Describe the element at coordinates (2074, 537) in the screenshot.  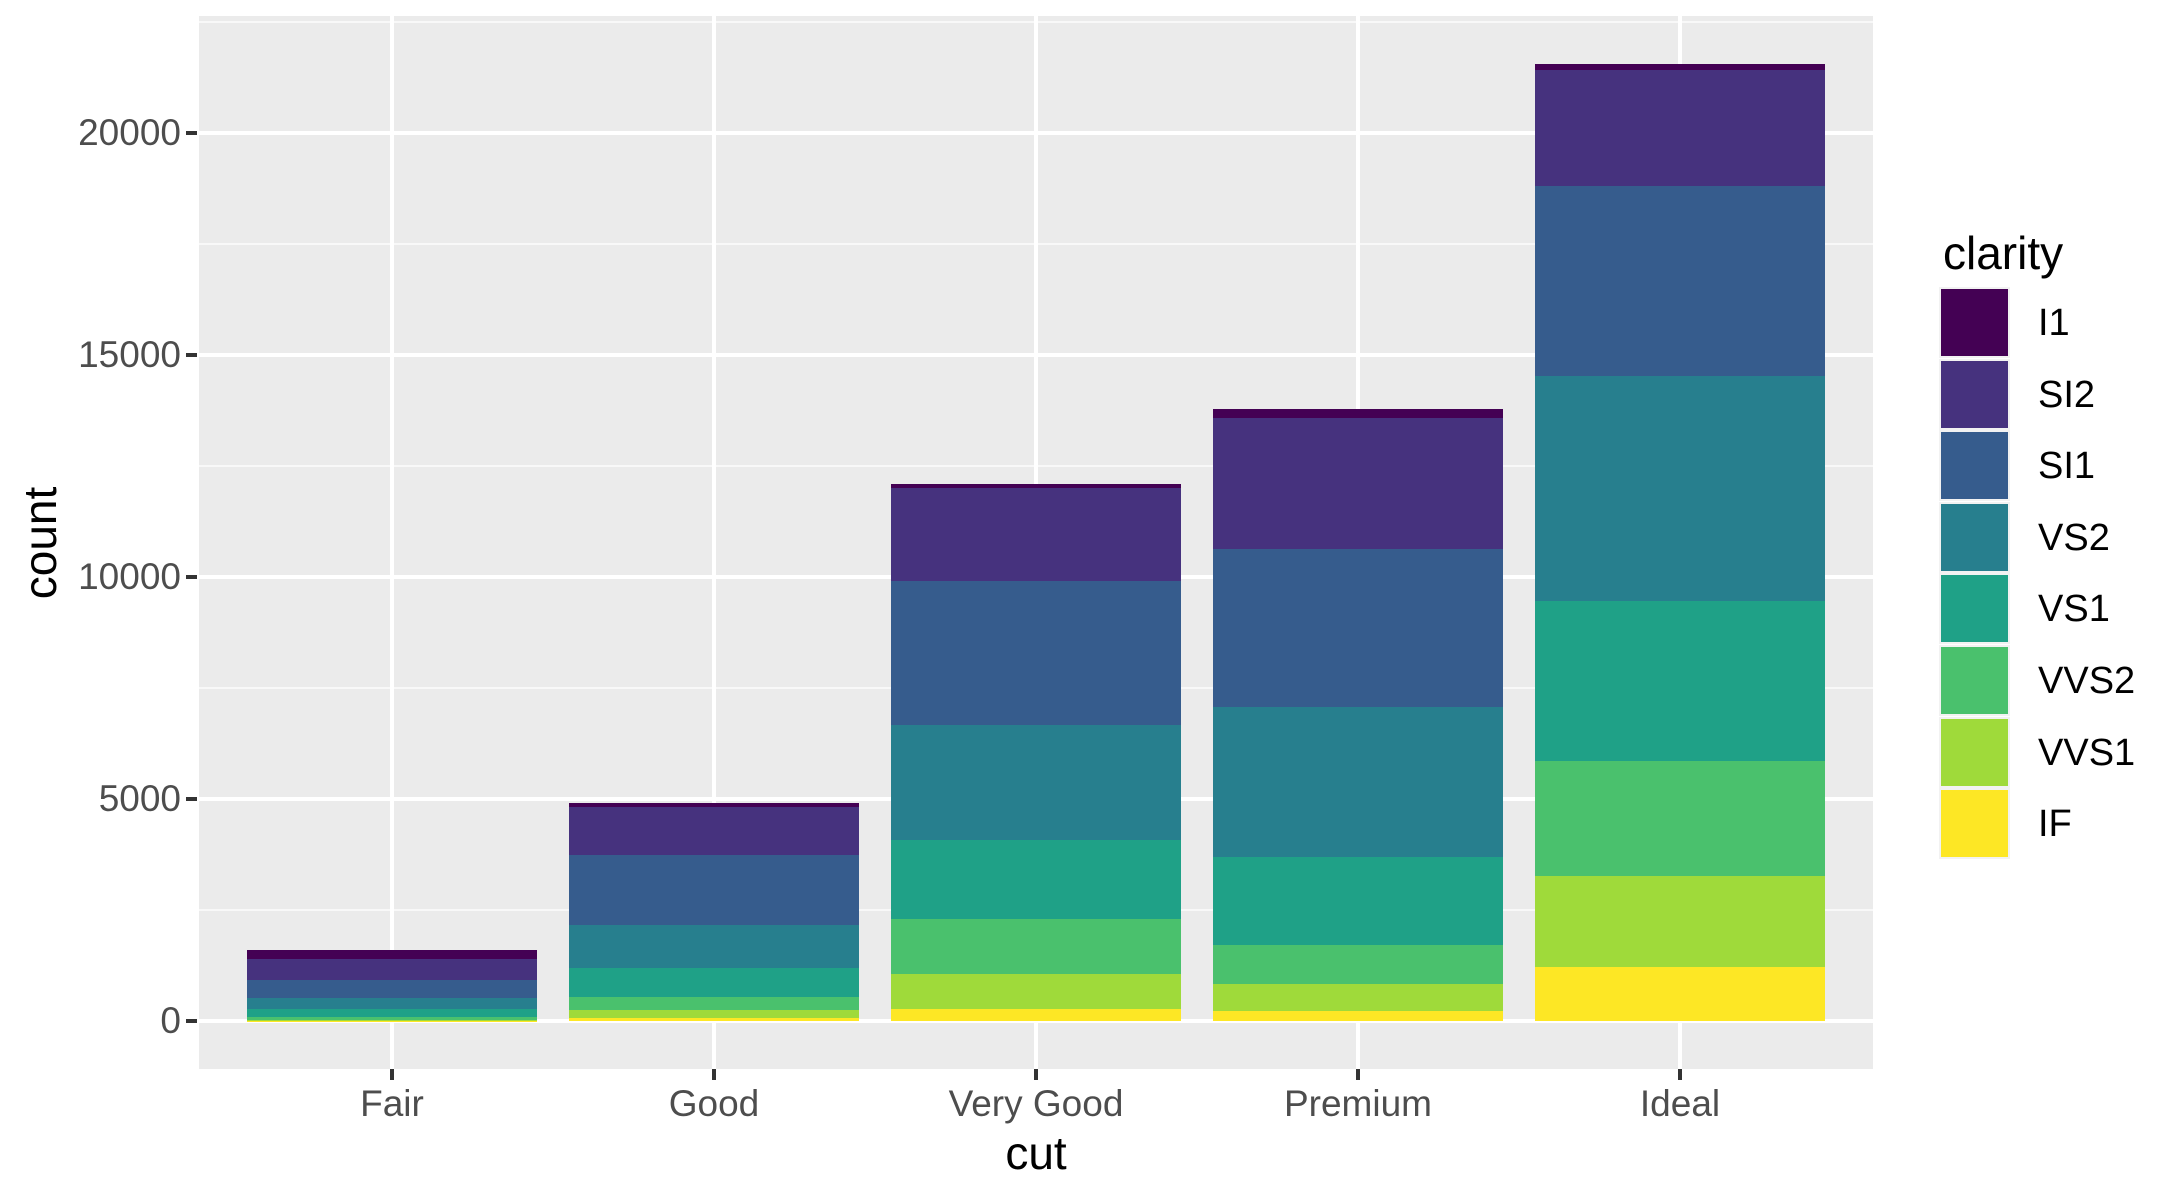
I see `legend-label: VS2` at that location.